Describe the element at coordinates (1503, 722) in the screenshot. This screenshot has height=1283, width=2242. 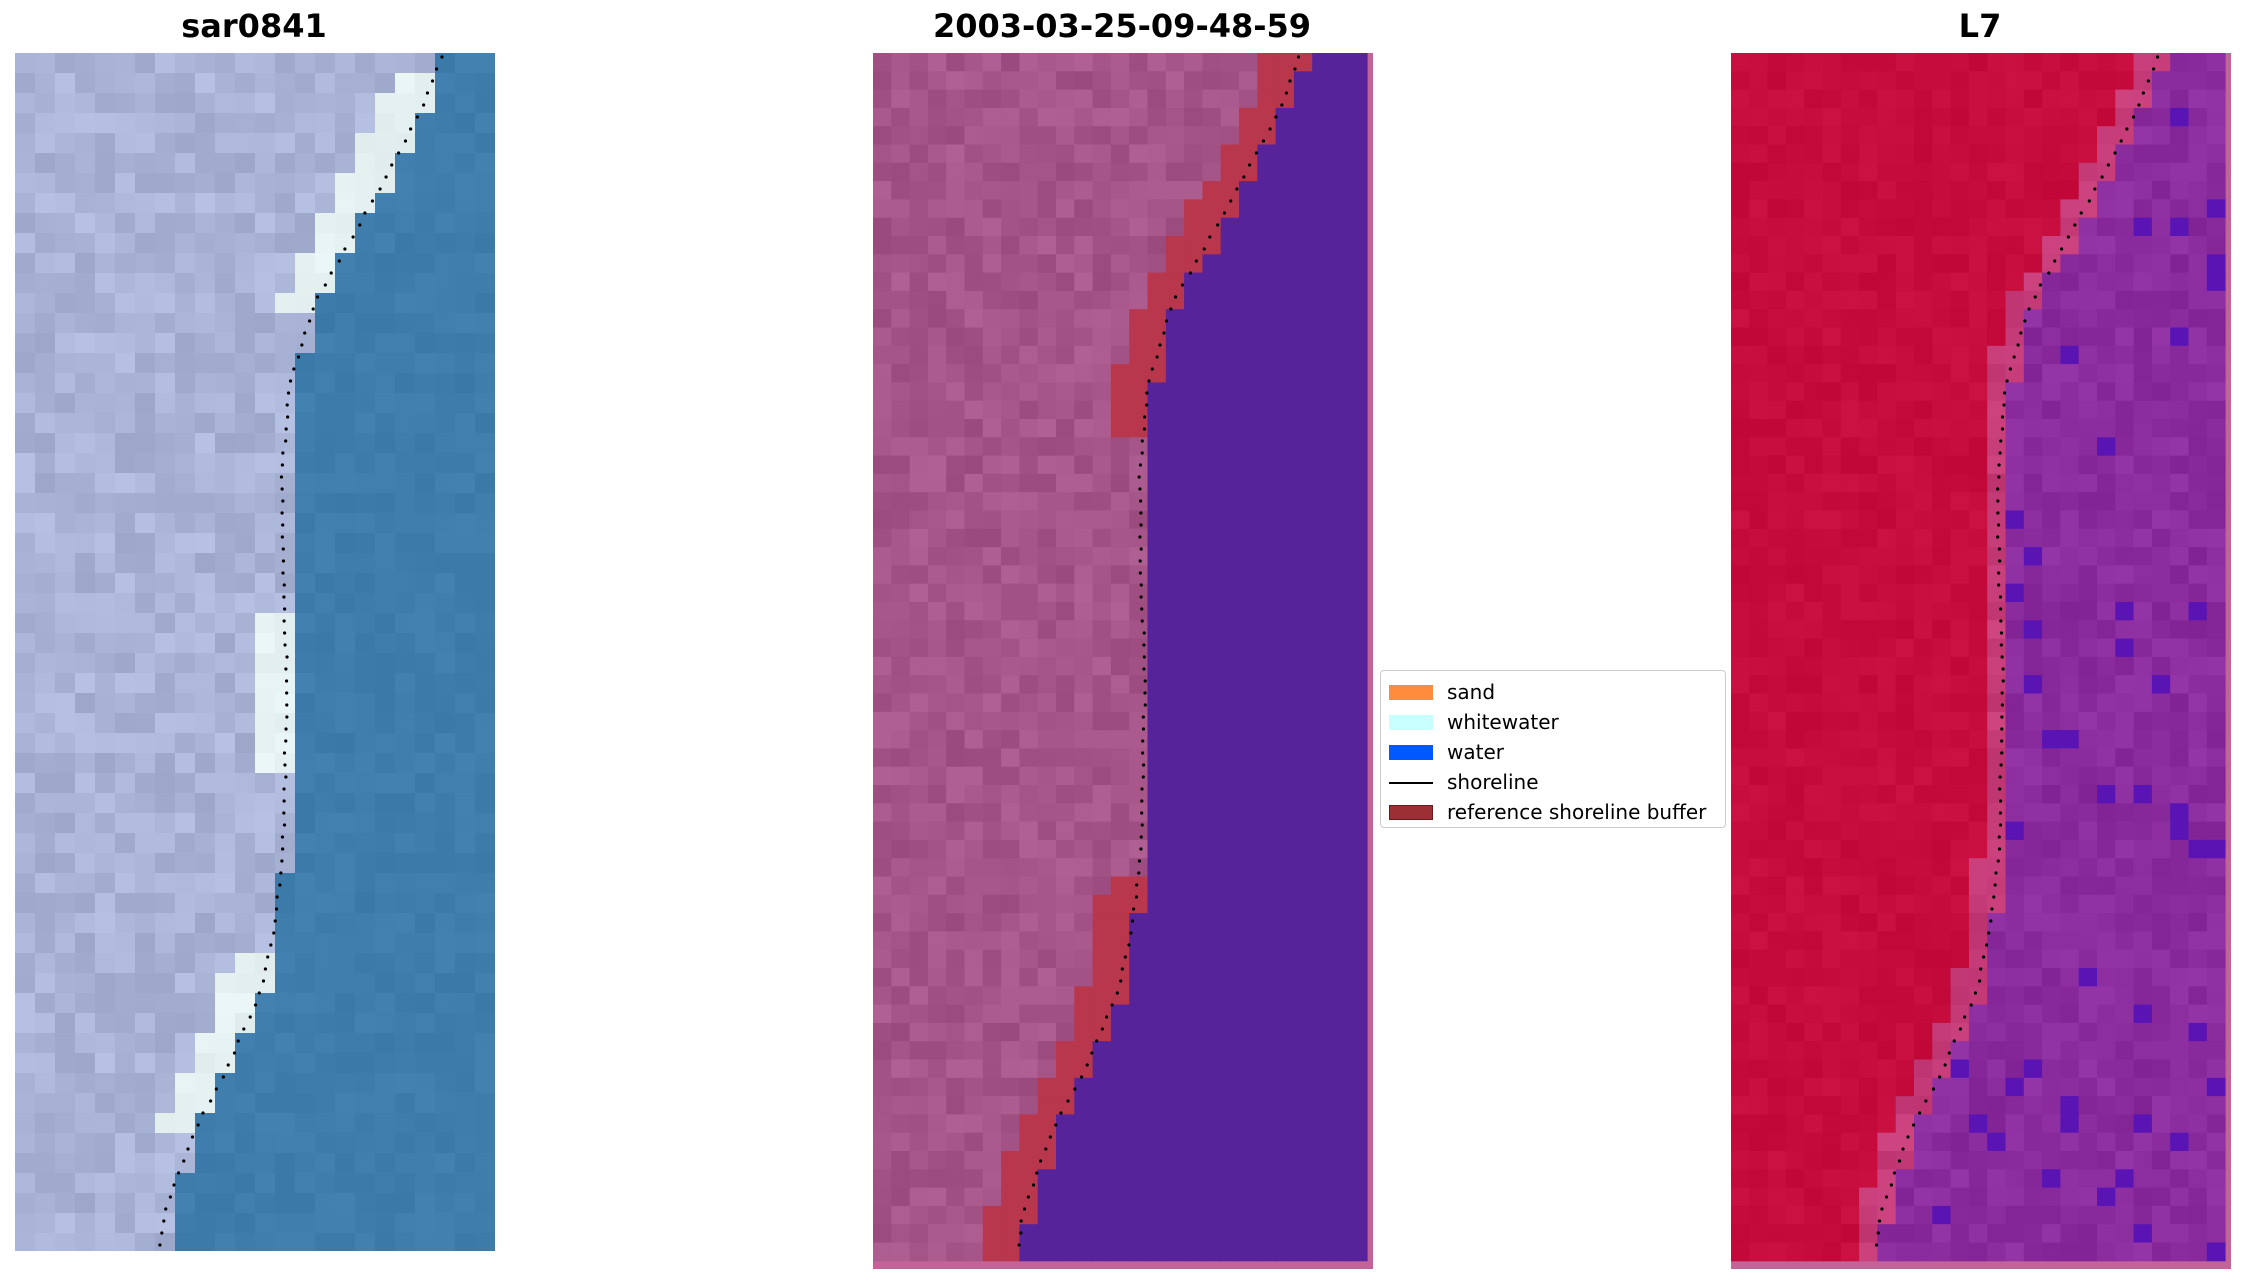
I see `legend-label: whitewater` at that location.